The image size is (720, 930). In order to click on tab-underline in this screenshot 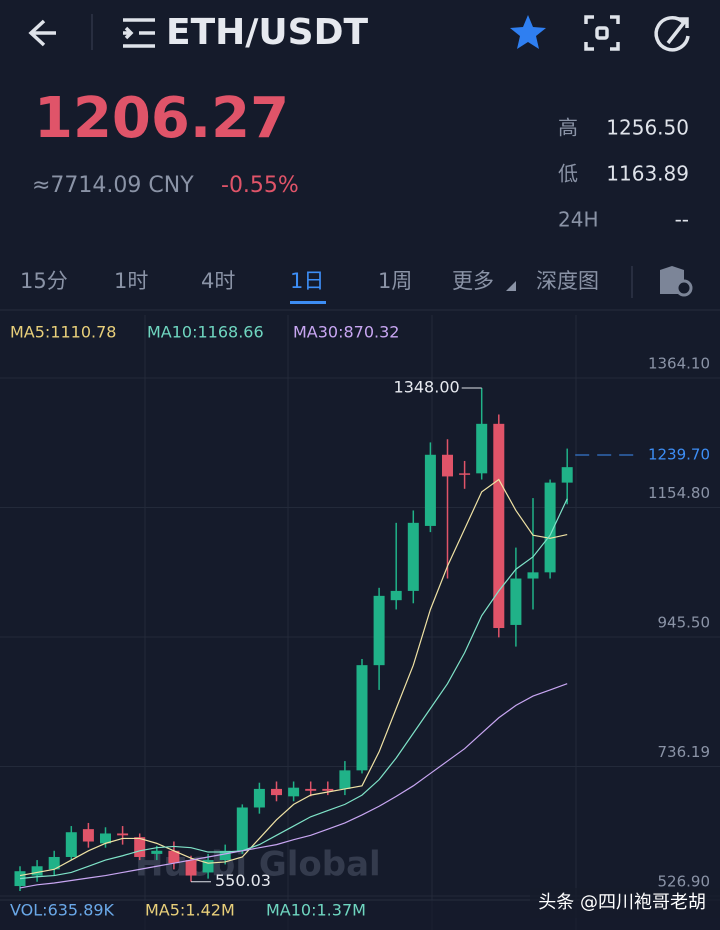, I will do `click(308, 302)`.